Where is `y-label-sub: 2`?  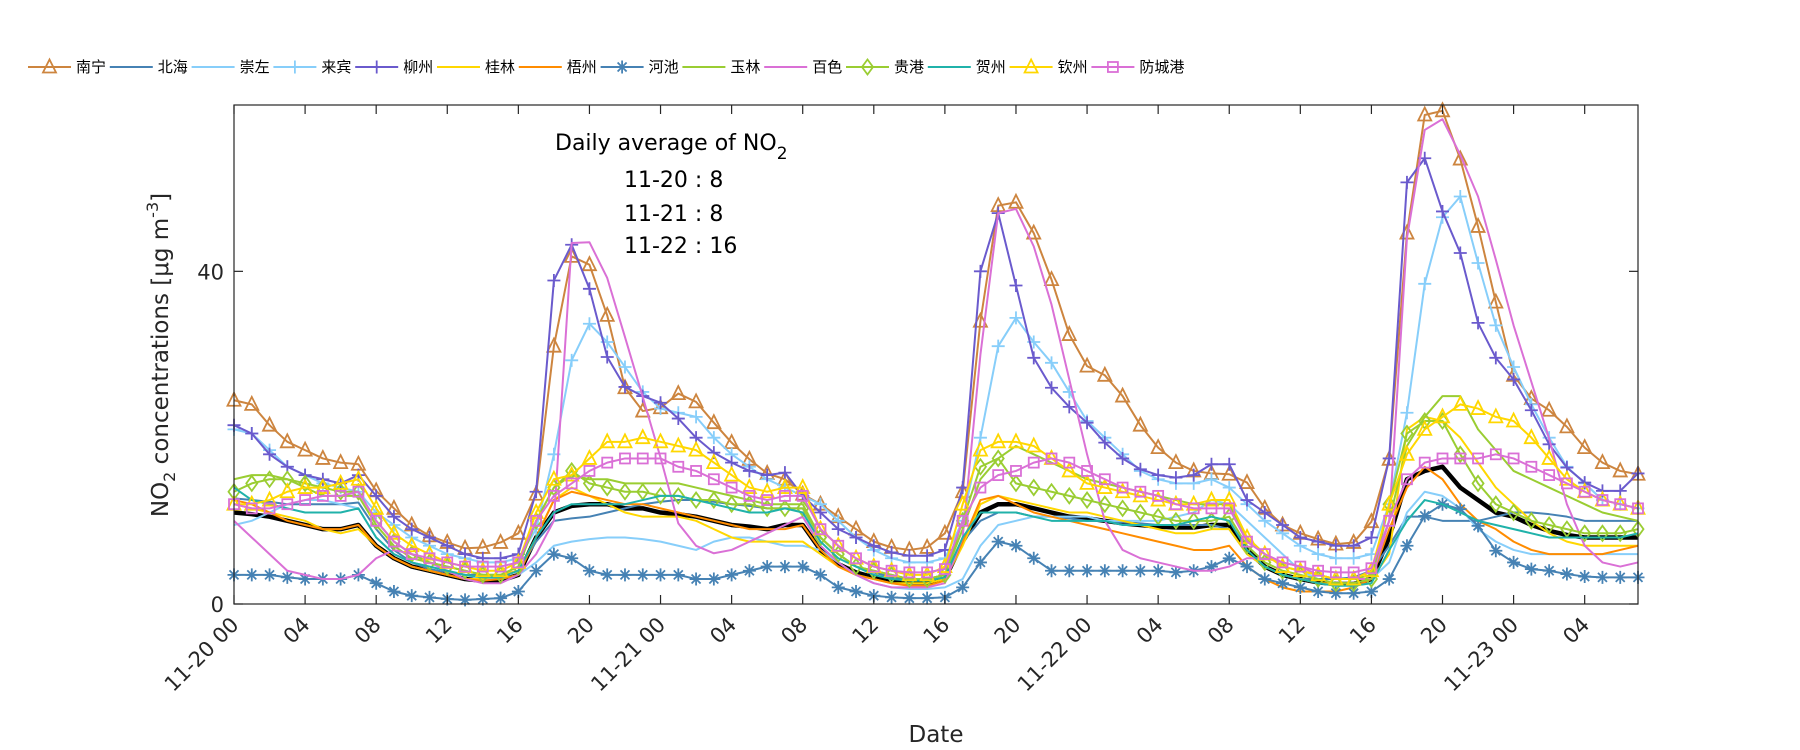
y-label-sub: 2 is located at coordinates (169, 477).